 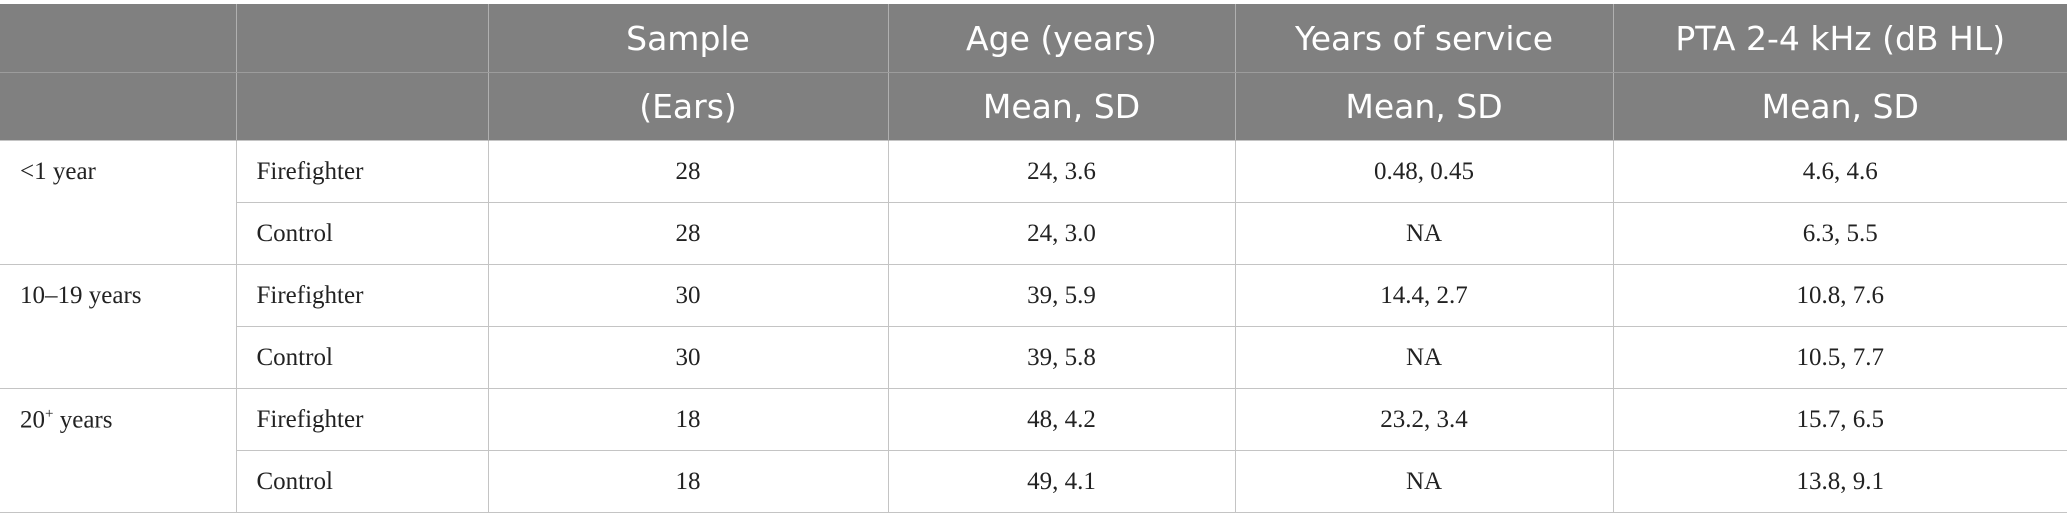 What do you see at coordinates (1839, 295) in the screenshot?
I see `pta-value: 10.8, 7.6` at bounding box center [1839, 295].